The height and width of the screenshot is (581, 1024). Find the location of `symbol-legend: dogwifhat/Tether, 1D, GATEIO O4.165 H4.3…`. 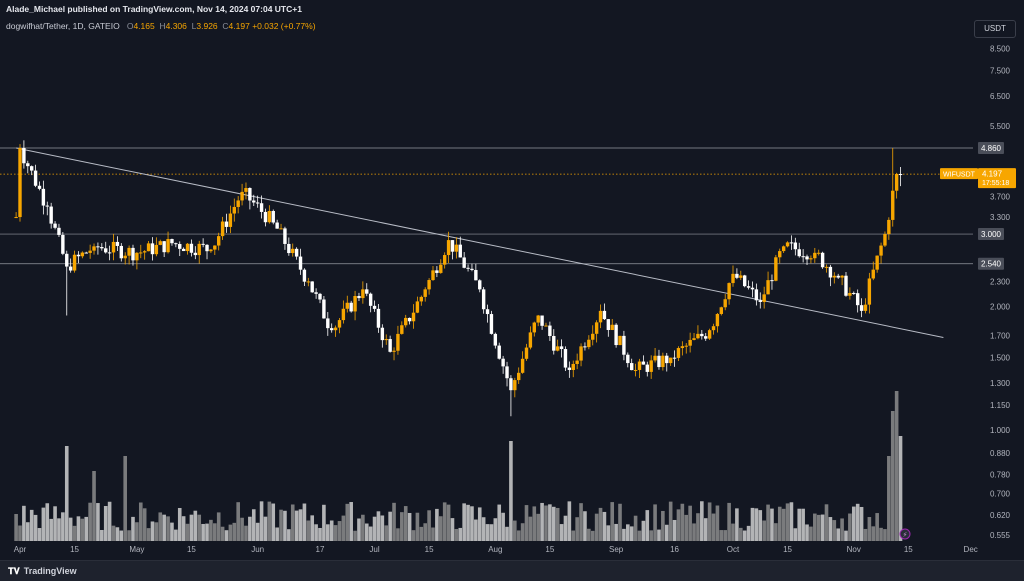

symbol-legend: dogwifhat/Tether, 1D, GATEIO O4.165 H4.3… is located at coordinates (161, 26).